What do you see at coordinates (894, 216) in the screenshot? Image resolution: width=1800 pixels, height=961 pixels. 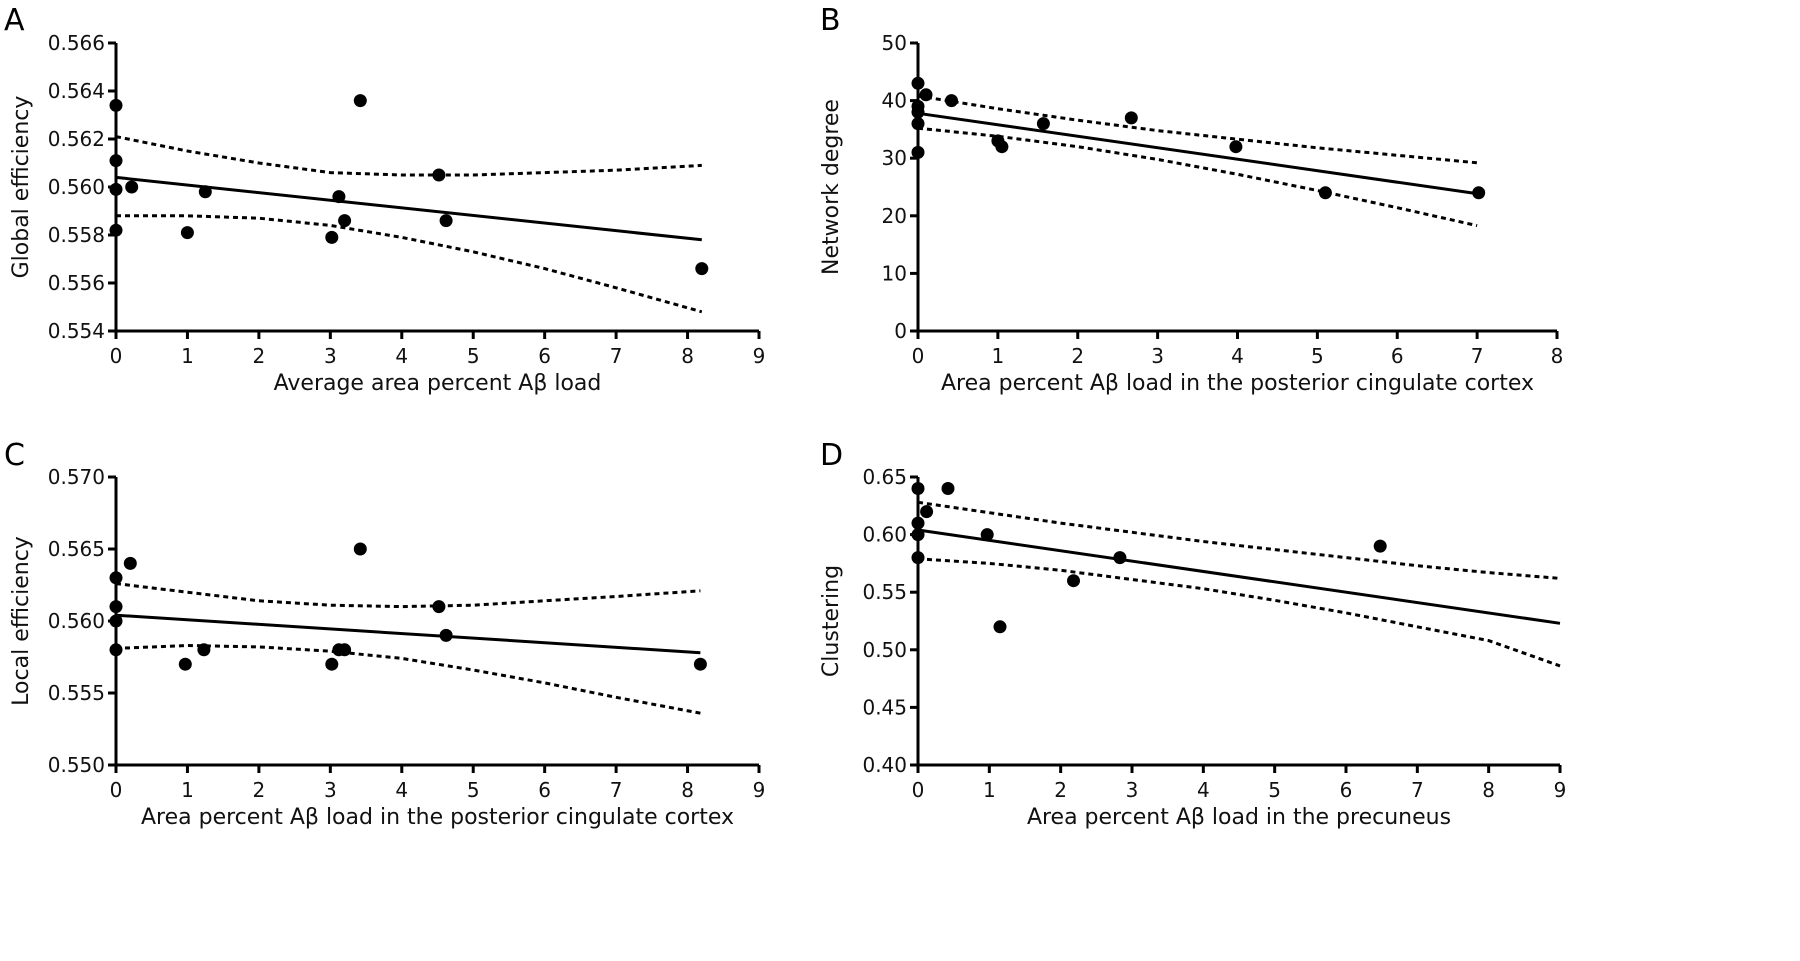 I see `y-tick-label: 20` at bounding box center [894, 216].